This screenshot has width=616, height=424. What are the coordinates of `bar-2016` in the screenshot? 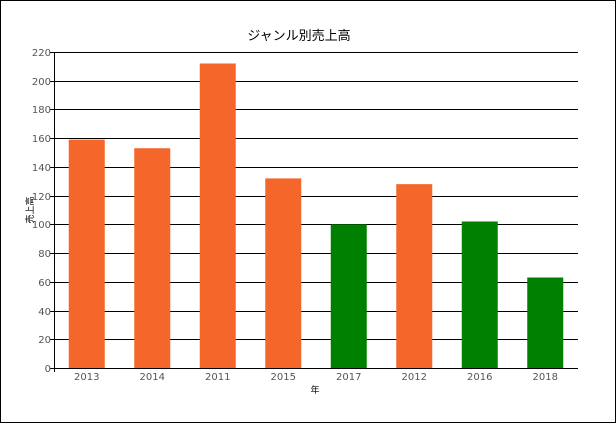 It's located at (479, 294).